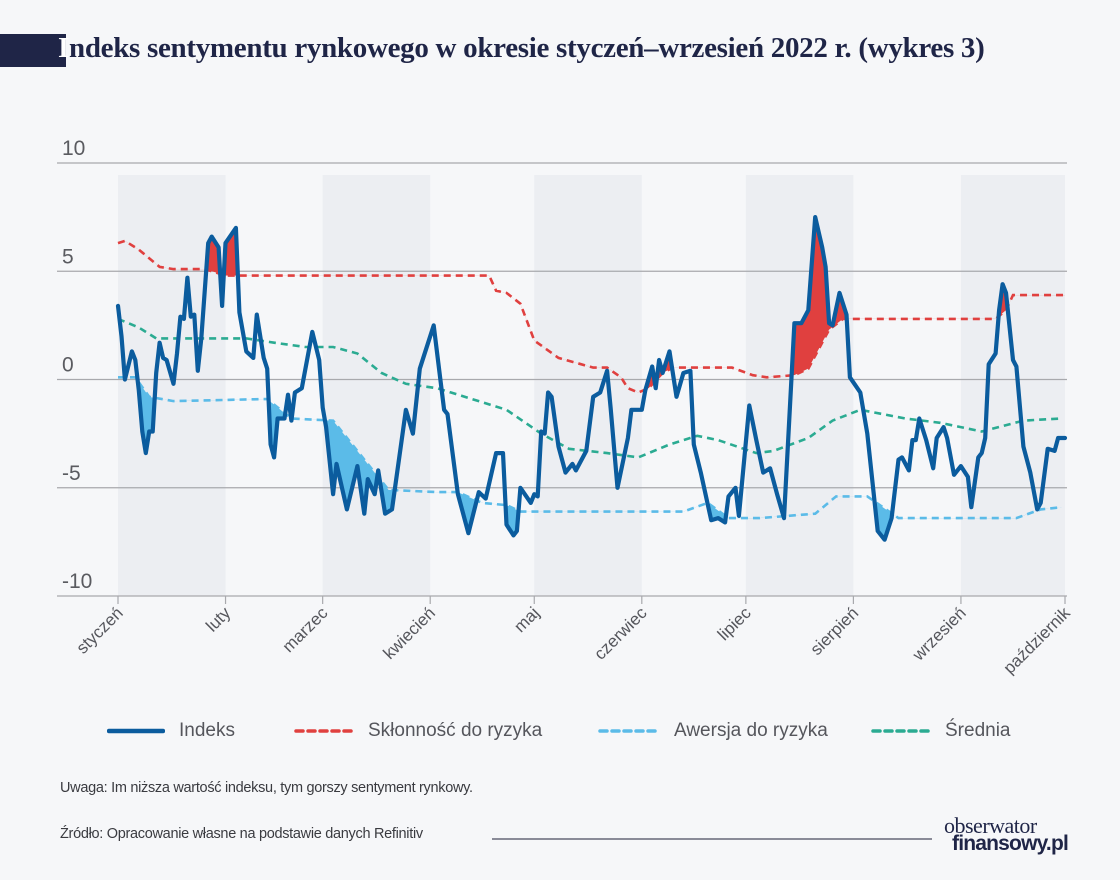  What do you see at coordinates (620, 633) in the screenshot?
I see `x-tick-label: czerwiec` at bounding box center [620, 633].